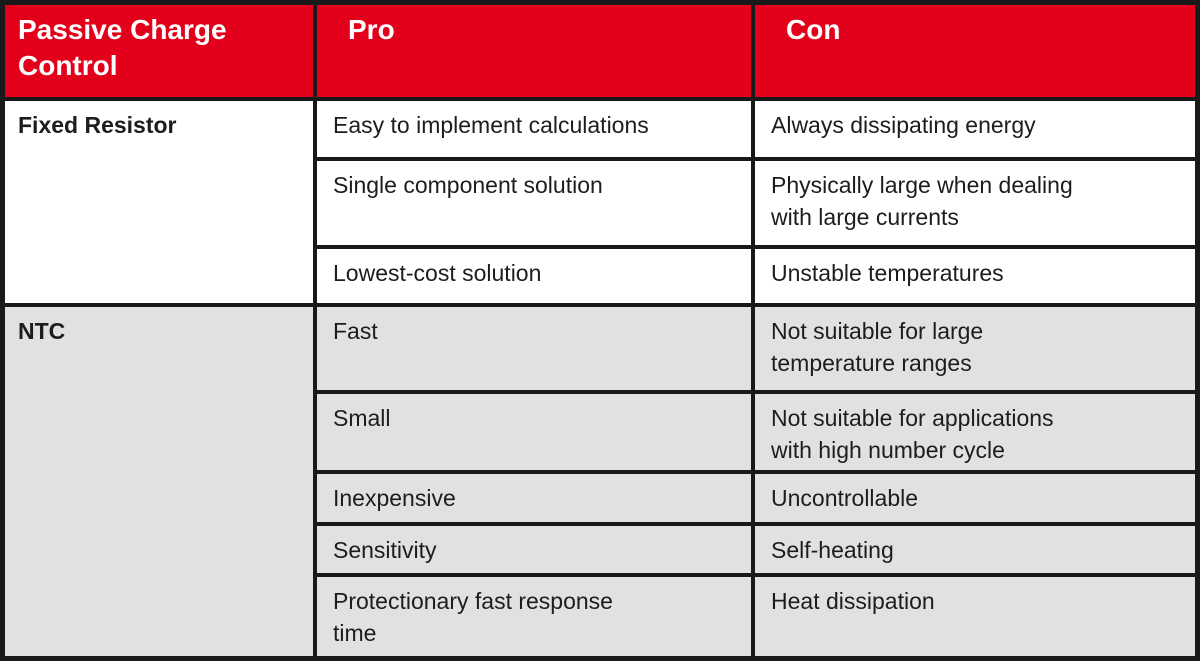 This screenshot has width=1200, height=661. What do you see at coordinates (534, 549) in the screenshot?
I see `ntc-pro-cell-4: Sensitivity` at bounding box center [534, 549].